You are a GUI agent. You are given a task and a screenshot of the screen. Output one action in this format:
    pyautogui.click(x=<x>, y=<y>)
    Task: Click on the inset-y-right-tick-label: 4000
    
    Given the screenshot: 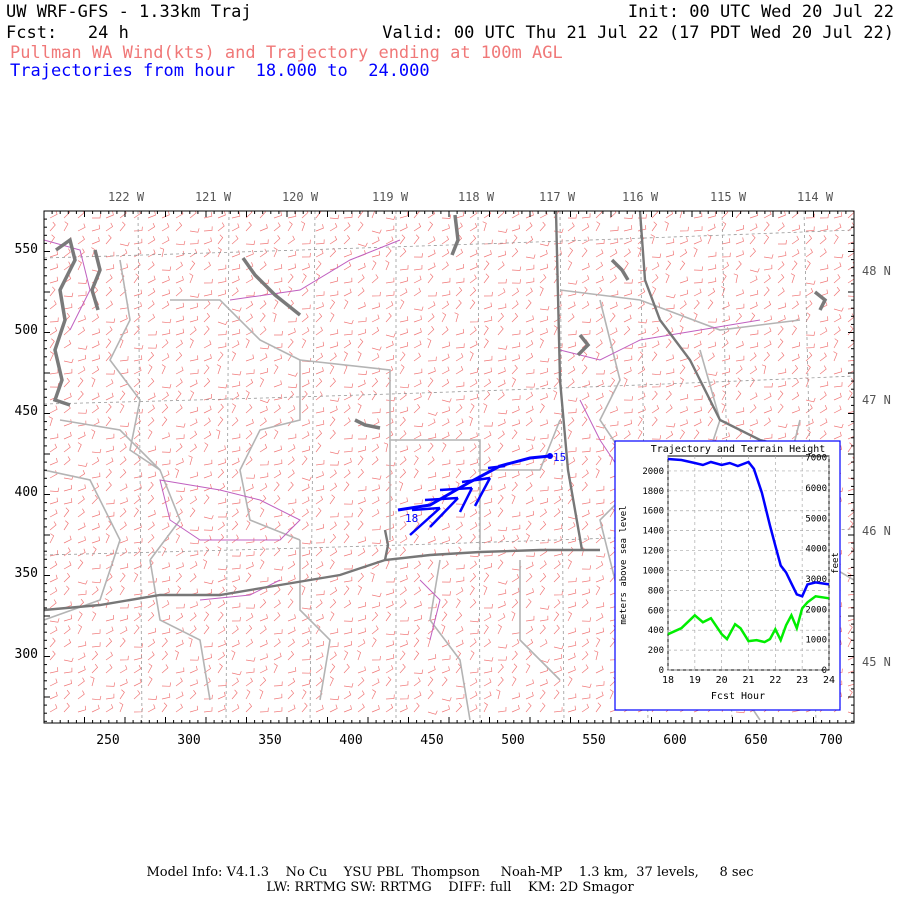 What is the action you would take?
    pyautogui.click(x=816, y=550)
    